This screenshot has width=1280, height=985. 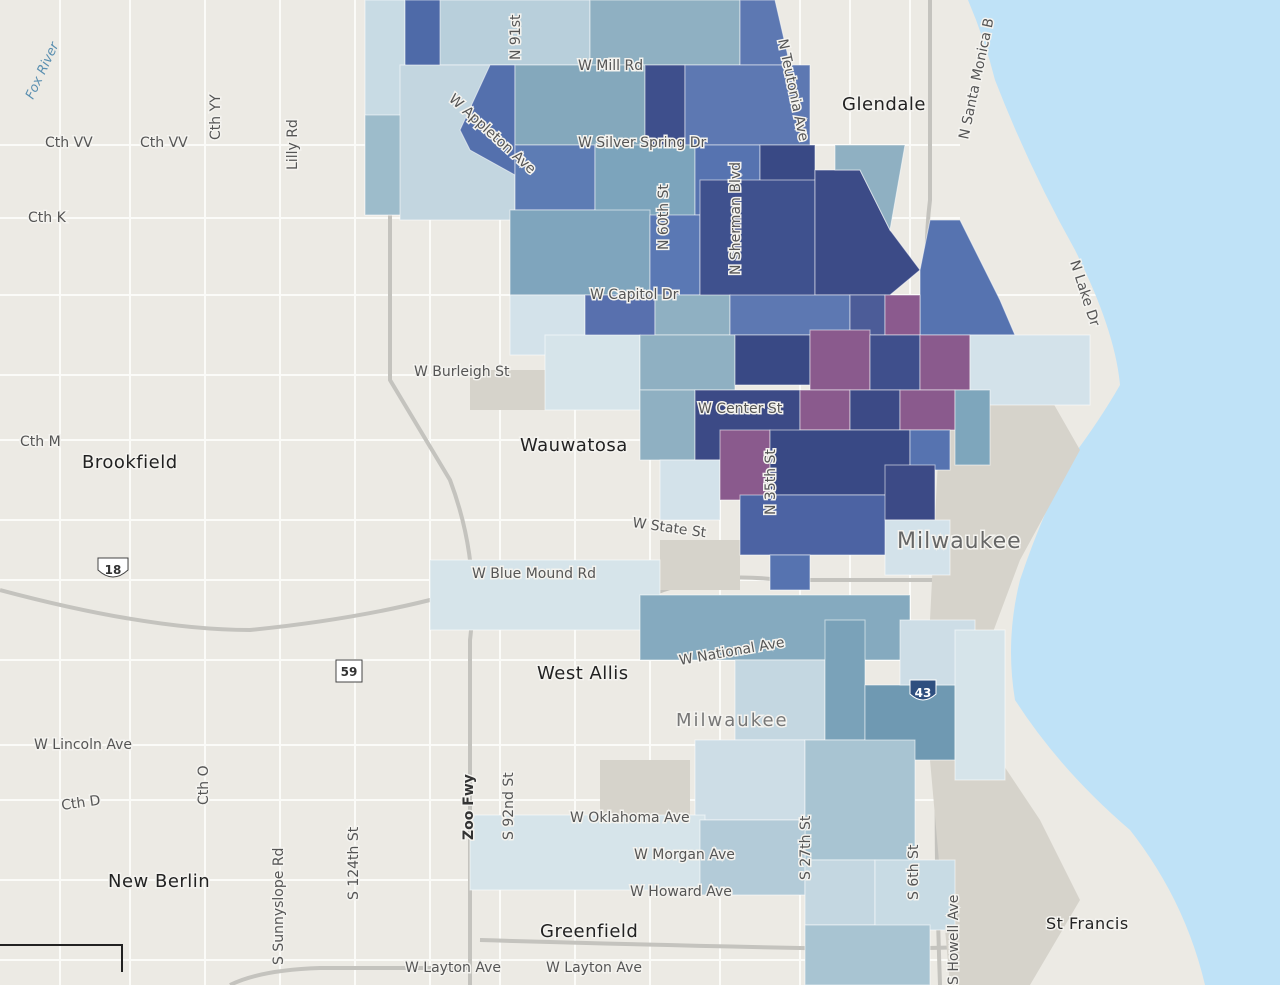 What do you see at coordinates (204, 785) in the screenshot?
I see `road-label: Cth O` at bounding box center [204, 785].